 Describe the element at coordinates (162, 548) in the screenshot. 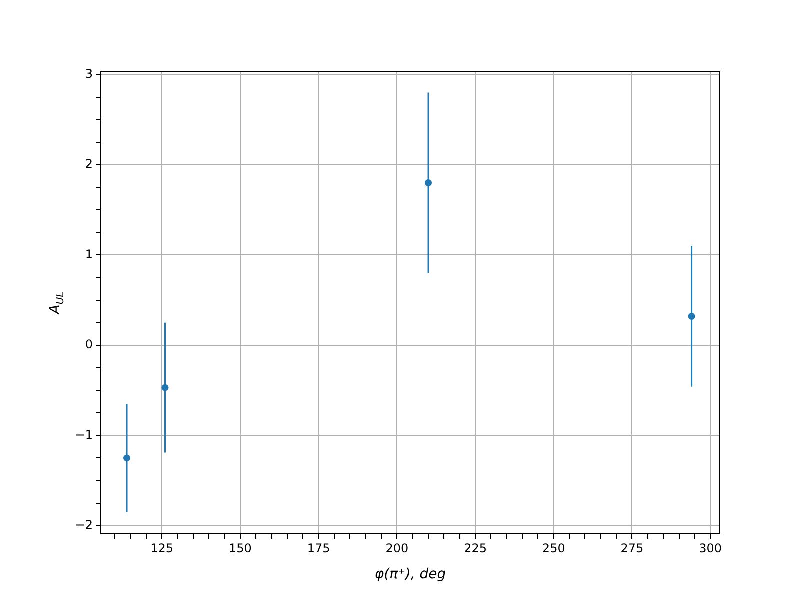

I see `x-tick-label: 125` at that location.